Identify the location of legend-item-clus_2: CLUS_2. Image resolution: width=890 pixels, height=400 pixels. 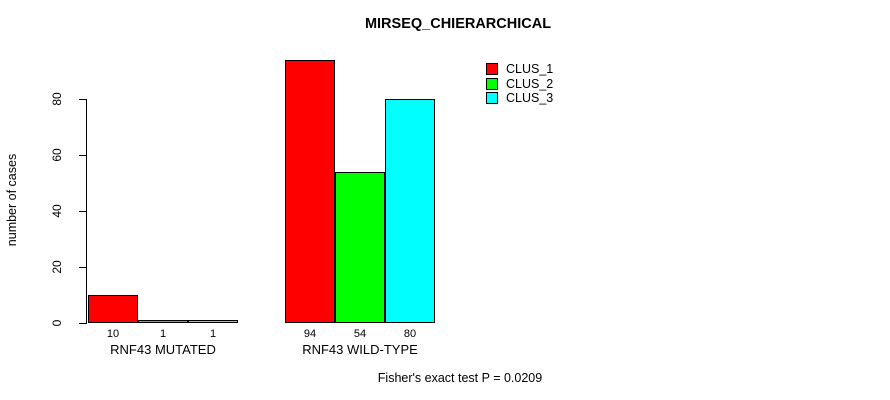
(519, 84).